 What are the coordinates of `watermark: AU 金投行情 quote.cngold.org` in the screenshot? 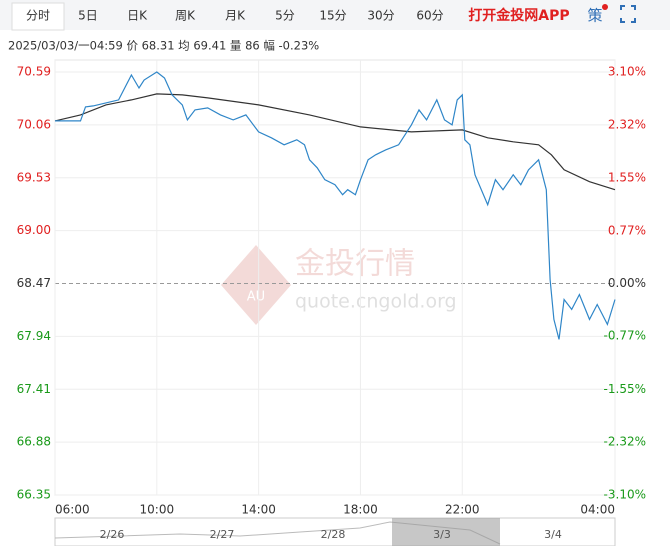 It's located at (339, 285).